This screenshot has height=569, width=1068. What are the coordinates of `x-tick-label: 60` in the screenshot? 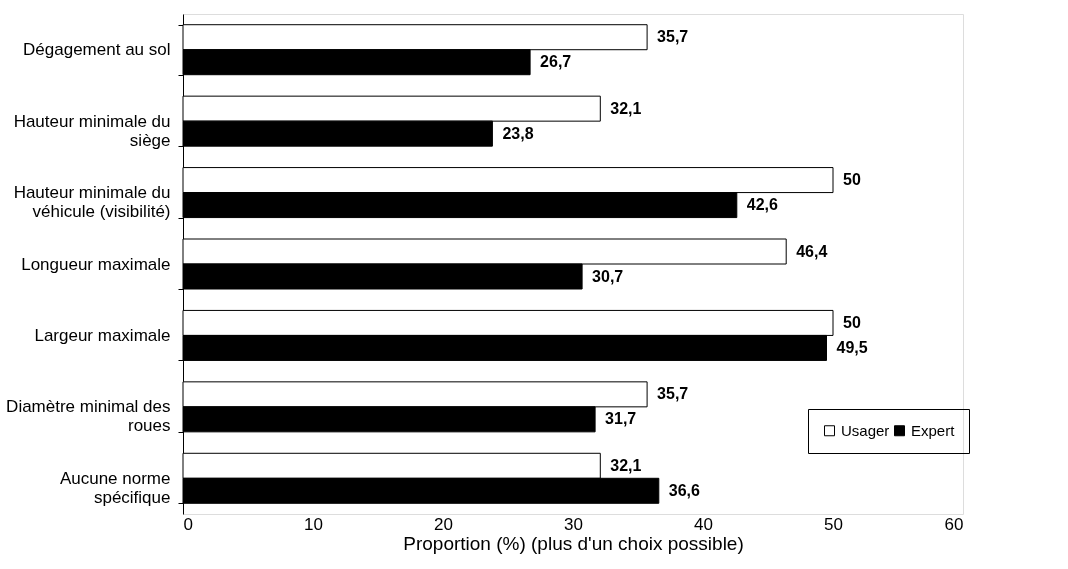 It's located at (954, 524).